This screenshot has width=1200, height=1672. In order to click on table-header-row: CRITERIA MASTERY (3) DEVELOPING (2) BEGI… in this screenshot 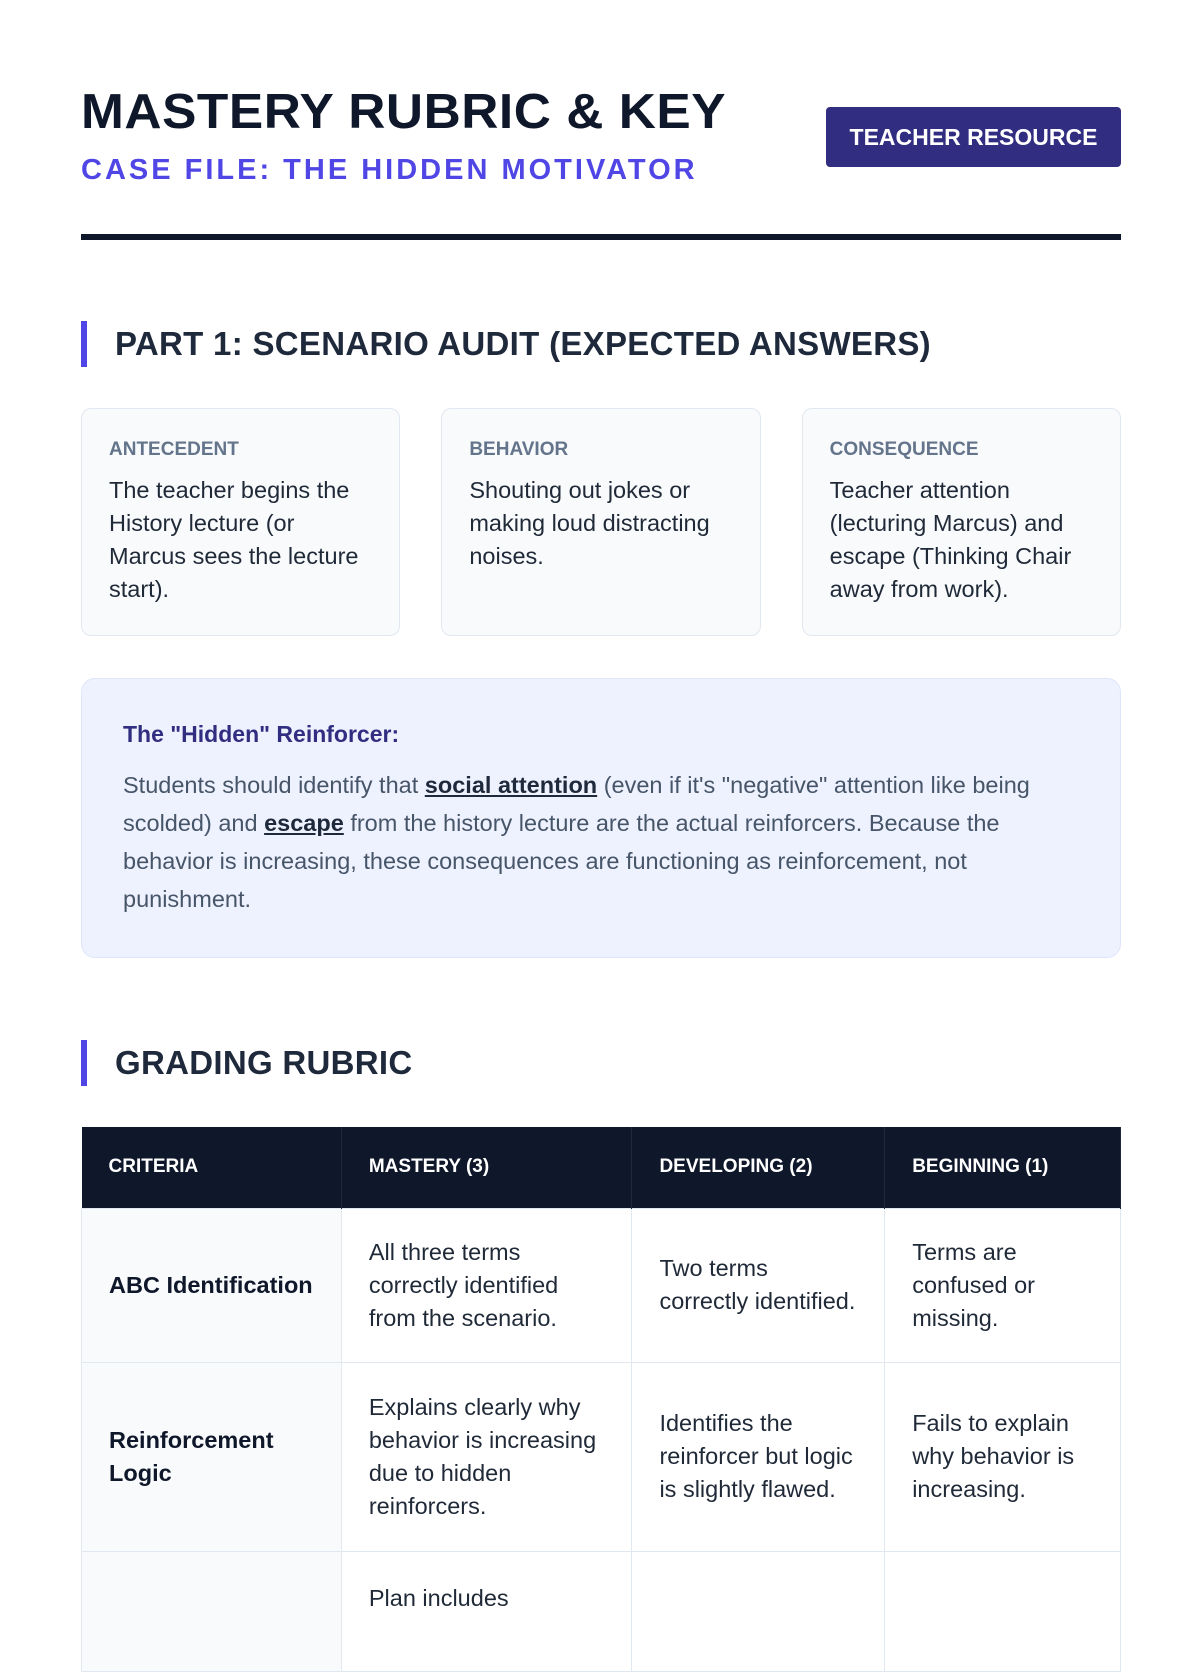, I will do `click(601, 1167)`.